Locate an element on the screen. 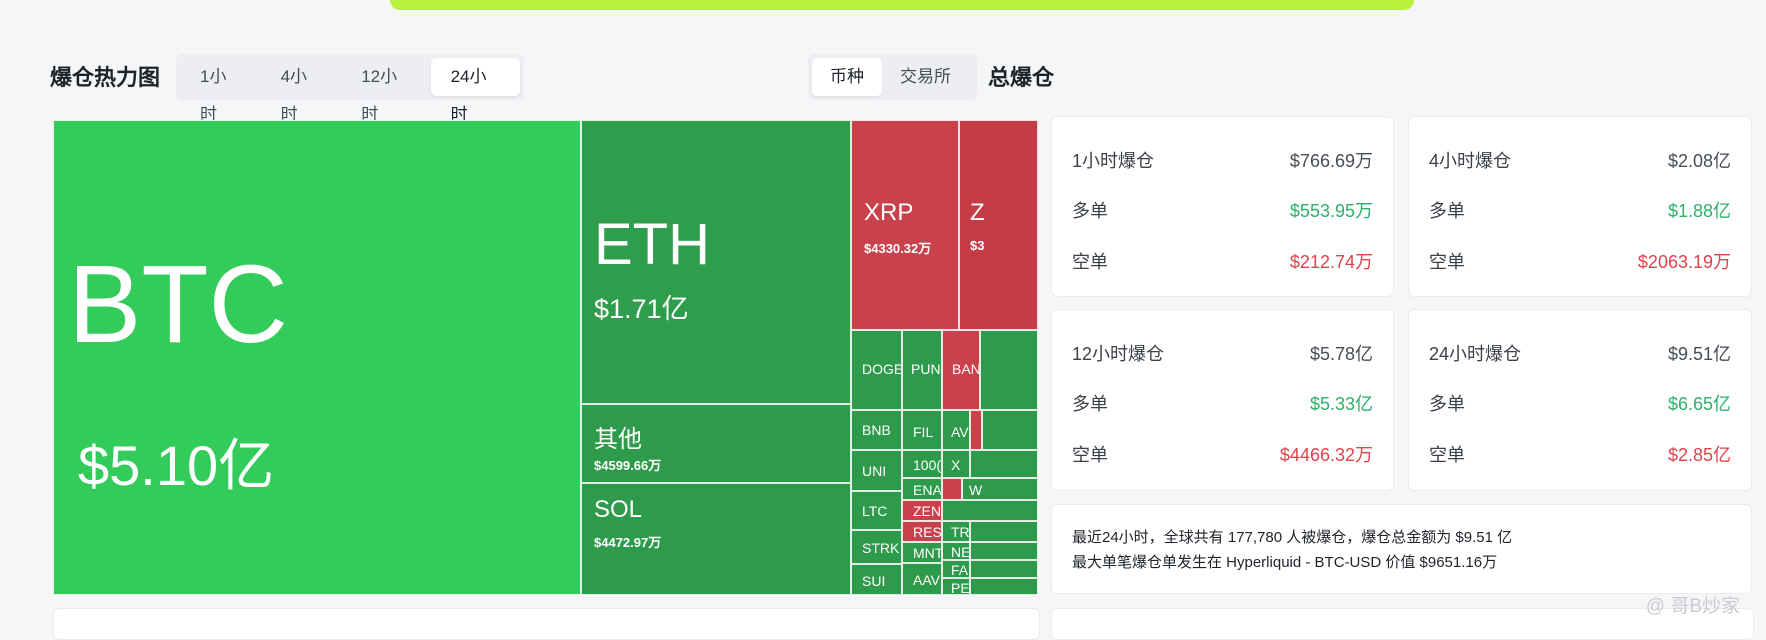  tile-zen: ZEN is located at coordinates (922, 510).